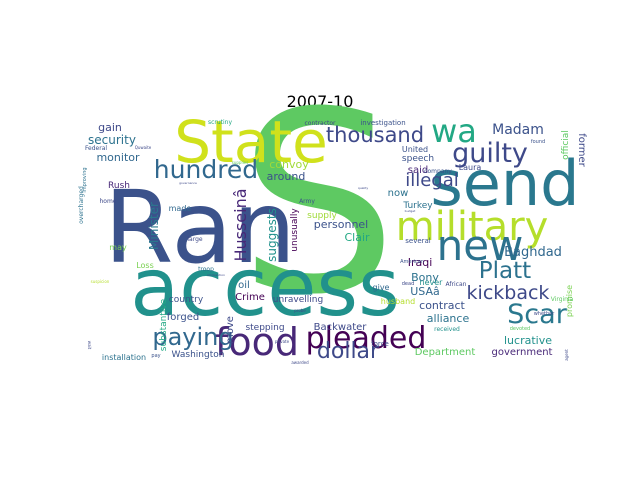 The image size is (640, 480). Describe the element at coordinates (566, 355) in the screenshot. I see `cloud-word: agent` at that location.